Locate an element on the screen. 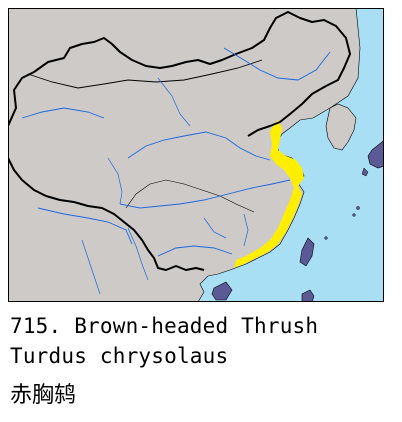 Image resolution: width=402 pixels, height=422 pixels. tarim-river is located at coordinates (63, 113).